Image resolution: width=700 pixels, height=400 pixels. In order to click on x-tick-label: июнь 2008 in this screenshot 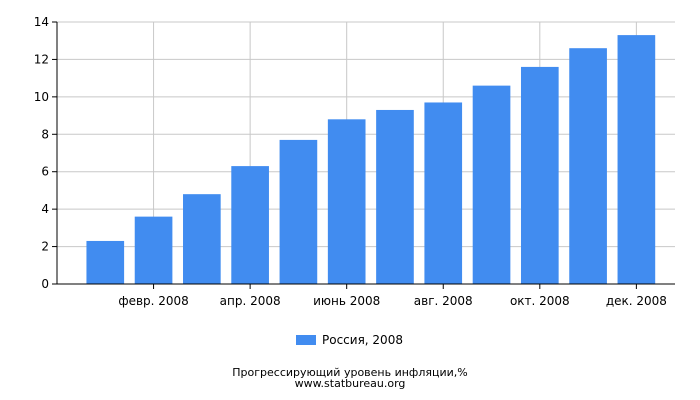, I will do `click(346, 301)`.